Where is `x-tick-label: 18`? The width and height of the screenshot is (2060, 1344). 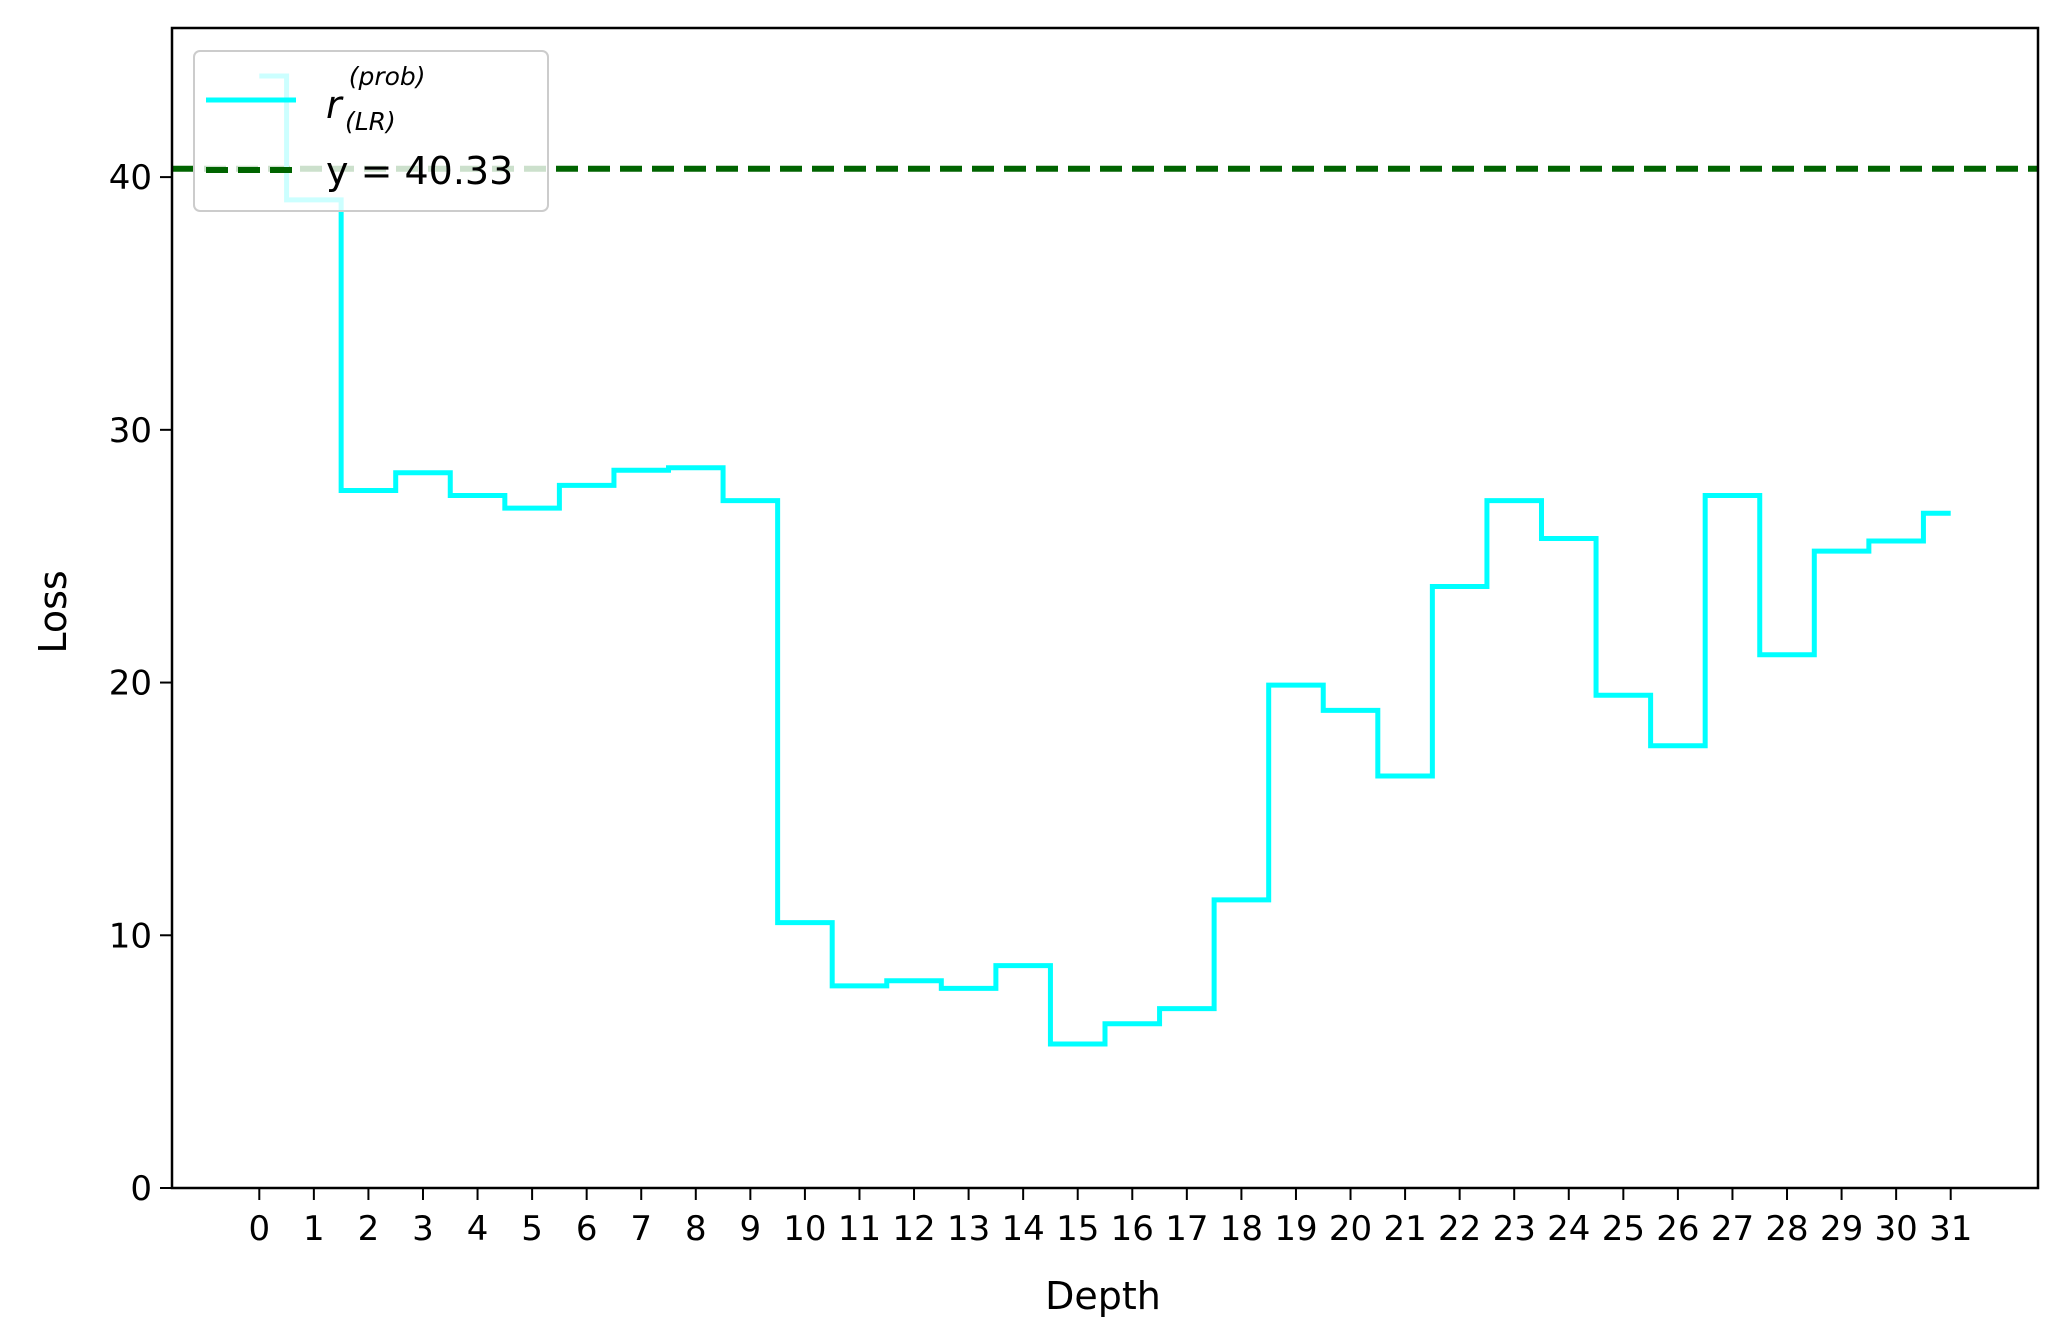 x-tick-label: 18 is located at coordinates (1241, 1229).